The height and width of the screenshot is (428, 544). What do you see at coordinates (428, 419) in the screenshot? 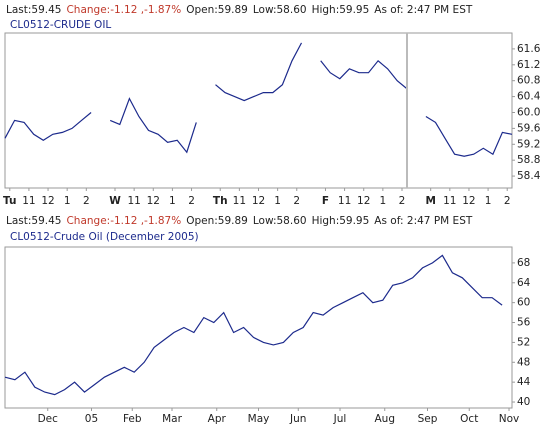
I see `x-tick-label: Sep` at bounding box center [428, 419].